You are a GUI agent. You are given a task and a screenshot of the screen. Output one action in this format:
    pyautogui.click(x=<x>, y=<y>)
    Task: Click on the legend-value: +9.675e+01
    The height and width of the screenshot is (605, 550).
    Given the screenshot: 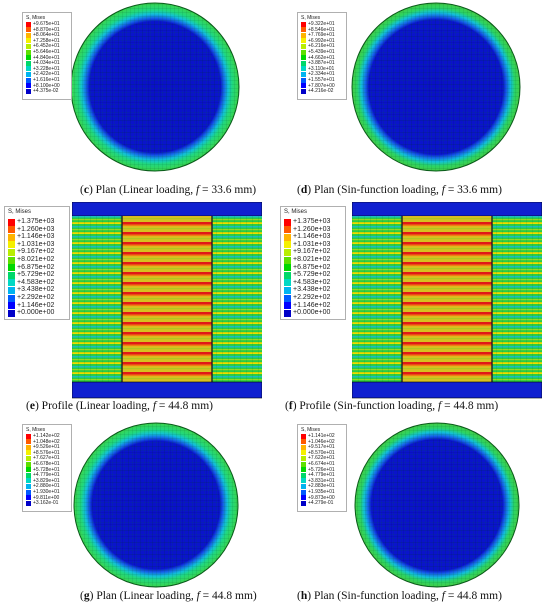 What is the action you would take?
    pyautogui.click(x=46, y=24)
    